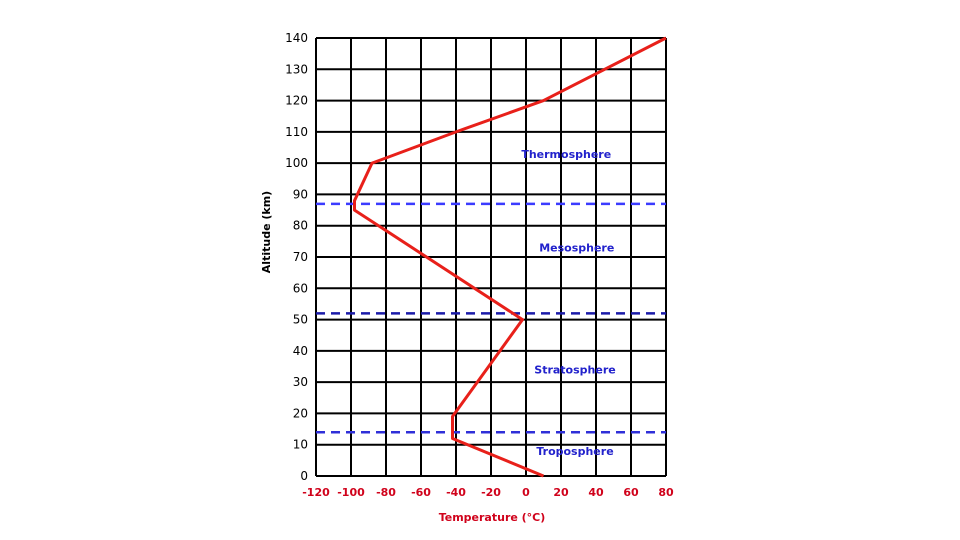 This screenshot has height=540, width=960. What do you see at coordinates (296, 38) in the screenshot?
I see `y-tick-label: 140` at bounding box center [296, 38].